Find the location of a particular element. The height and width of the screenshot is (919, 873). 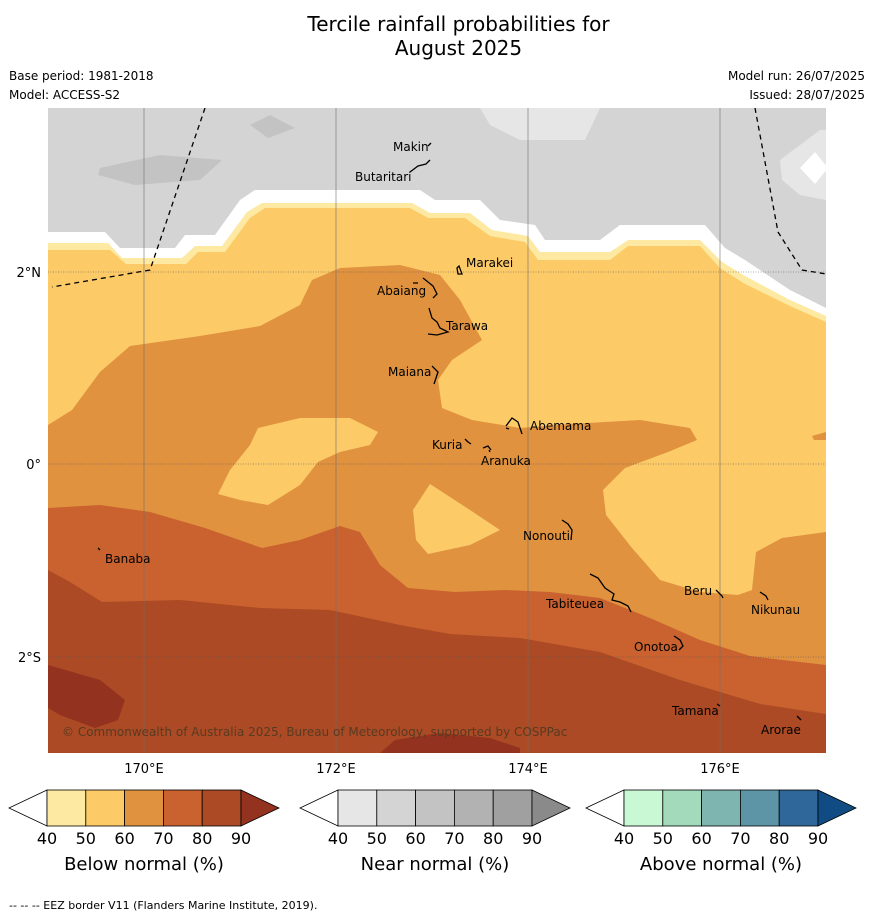

label-maiana: Maiana is located at coordinates (409, 372).